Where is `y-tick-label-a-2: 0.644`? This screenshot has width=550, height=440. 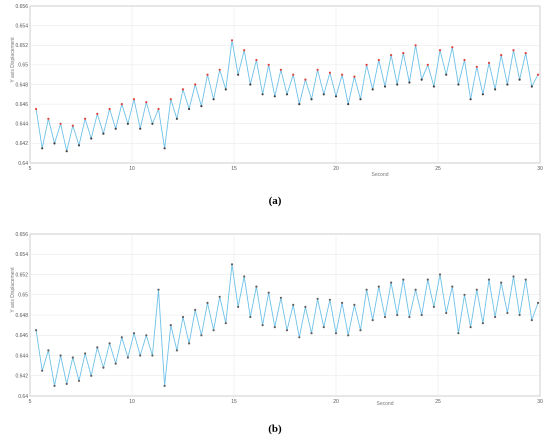
y-tick-label-a-2: 0.644 is located at coordinates (21, 125).